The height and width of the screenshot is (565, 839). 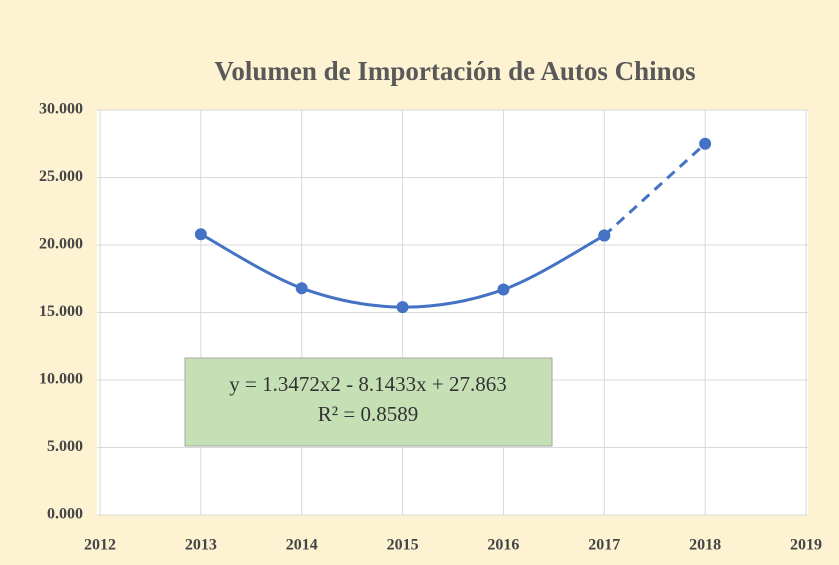 I want to click on x-tick-label: 2018, so click(x=705, y=545).